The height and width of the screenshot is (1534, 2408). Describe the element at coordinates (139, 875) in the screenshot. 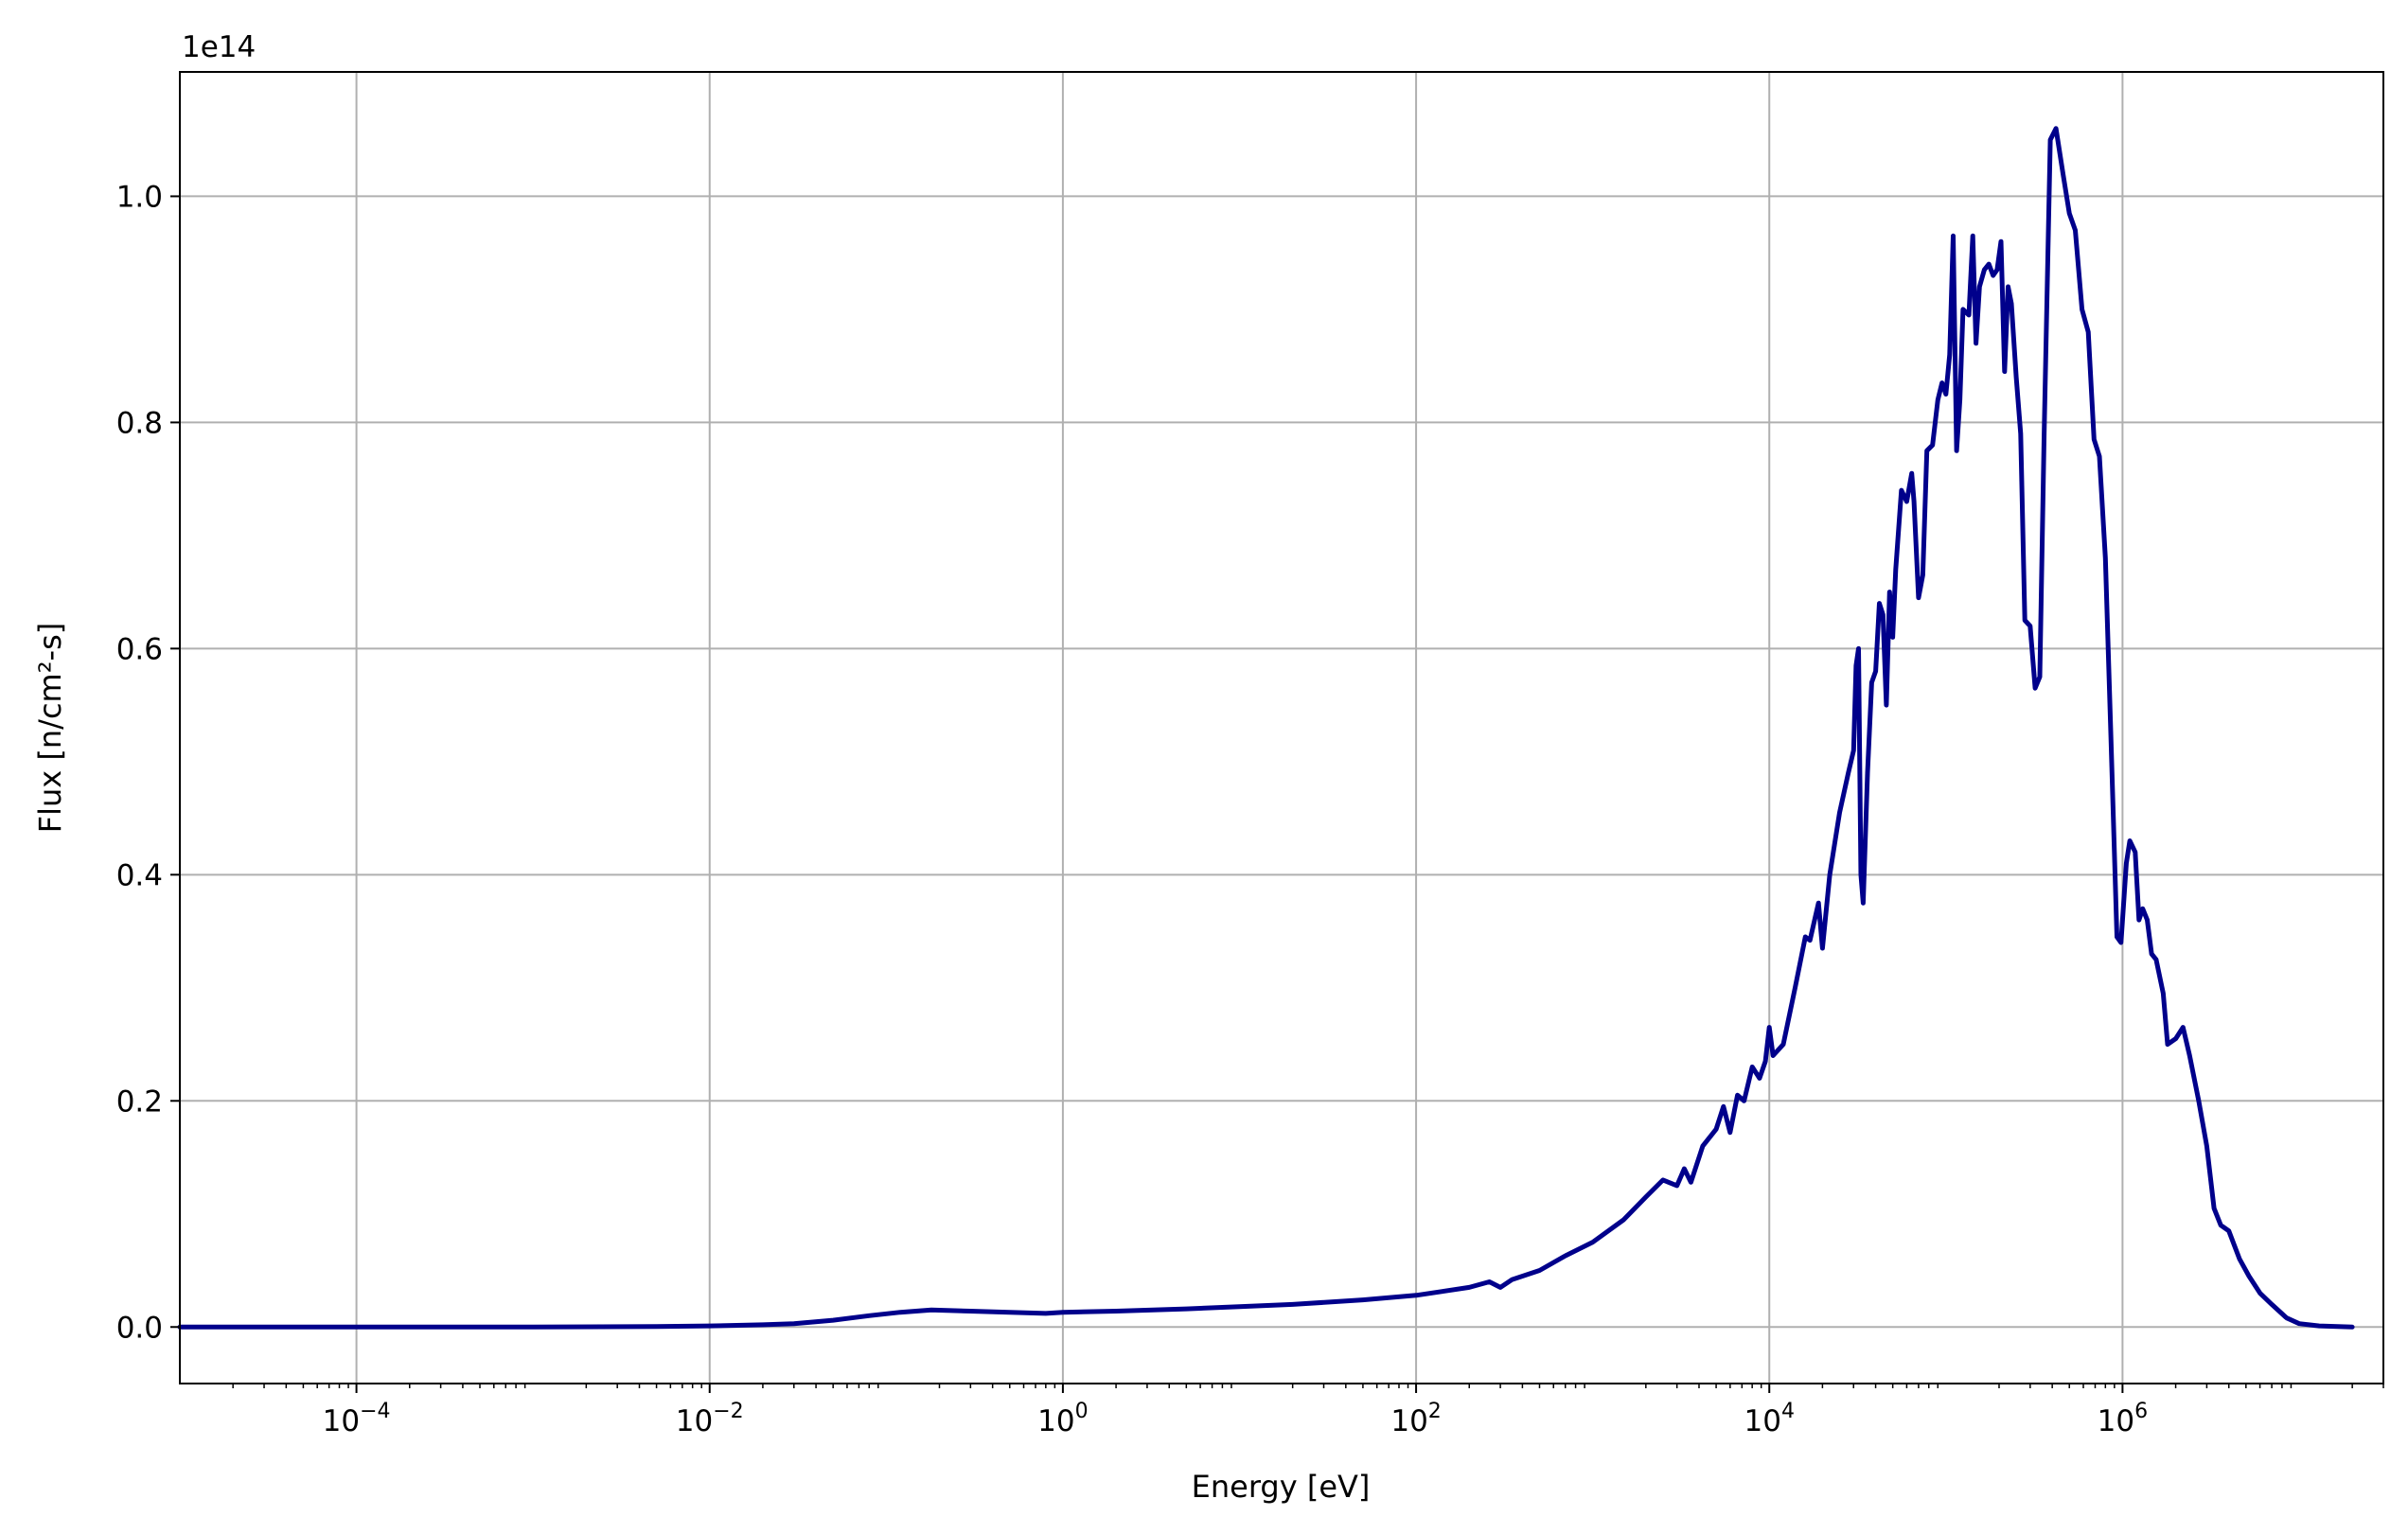

I see `y-tick-label: 0.4` at that location.